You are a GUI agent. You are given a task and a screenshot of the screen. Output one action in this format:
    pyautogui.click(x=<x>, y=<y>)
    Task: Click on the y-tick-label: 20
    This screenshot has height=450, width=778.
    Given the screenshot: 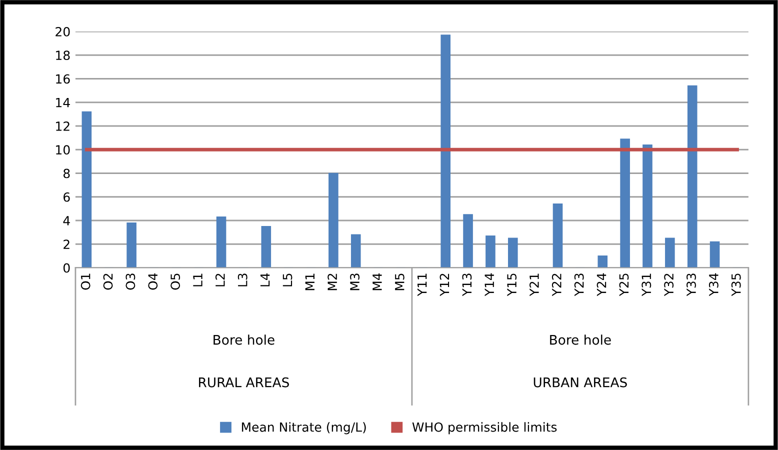 What is the action you would take?
    pyautogui.click(x=63, y=31)
    